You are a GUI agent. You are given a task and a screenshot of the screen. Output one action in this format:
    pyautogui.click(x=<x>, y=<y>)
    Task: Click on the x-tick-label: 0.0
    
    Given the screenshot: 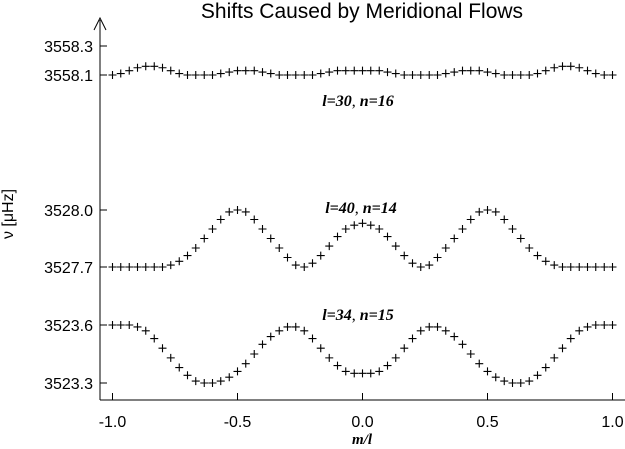 What is the action you would take?
    pyautogui.click(x=362, y=422)
    